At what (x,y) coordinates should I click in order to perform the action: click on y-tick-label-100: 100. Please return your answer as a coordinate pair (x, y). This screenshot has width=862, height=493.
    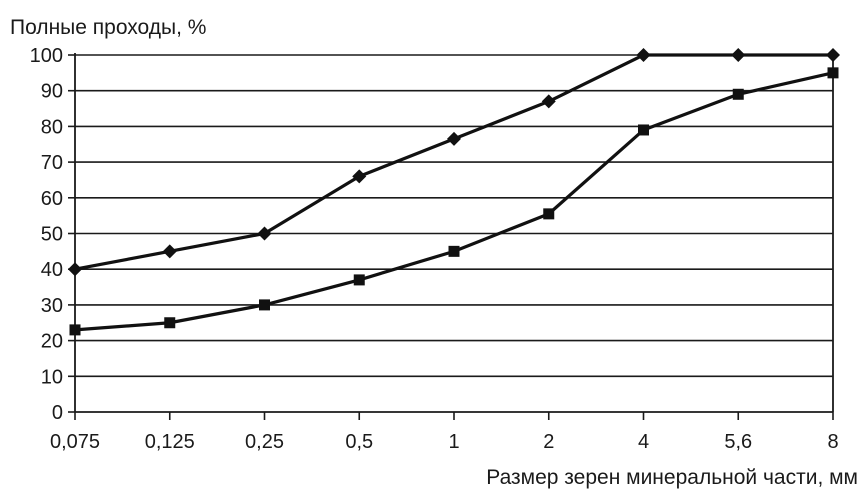
    Looking at the image, I should click on (46, 56).